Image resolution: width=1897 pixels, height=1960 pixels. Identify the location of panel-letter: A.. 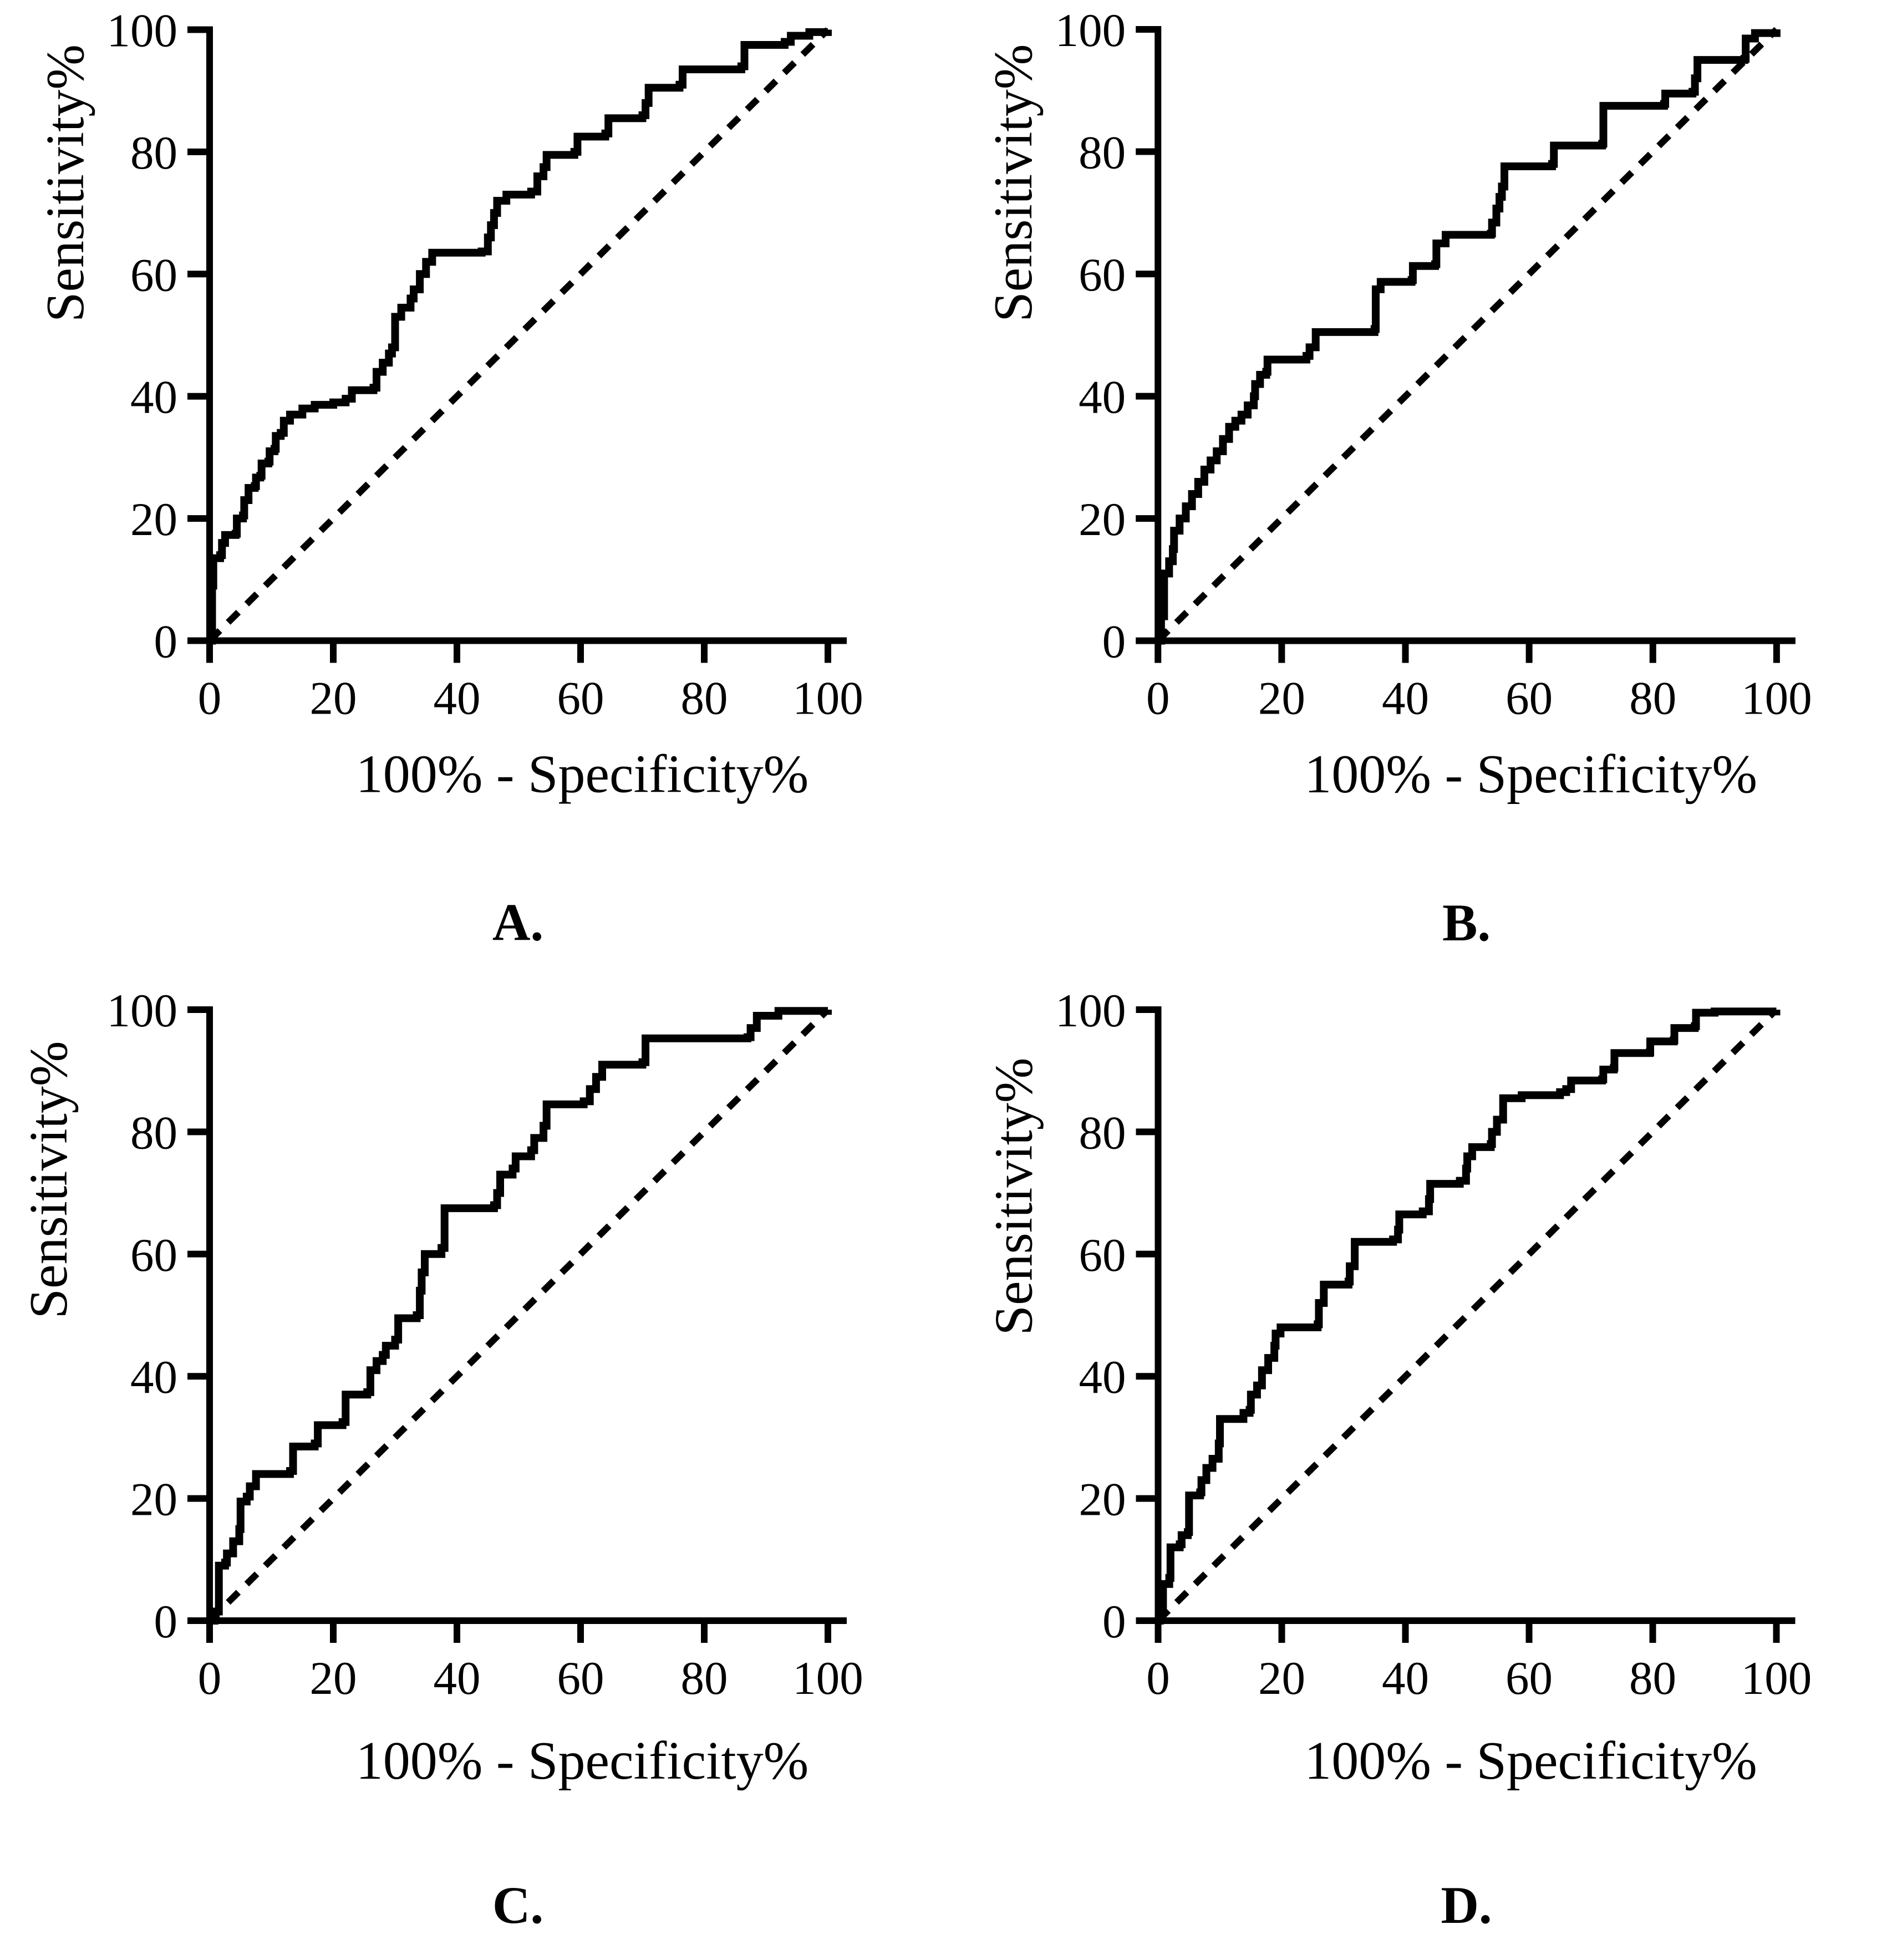
(518, 923).